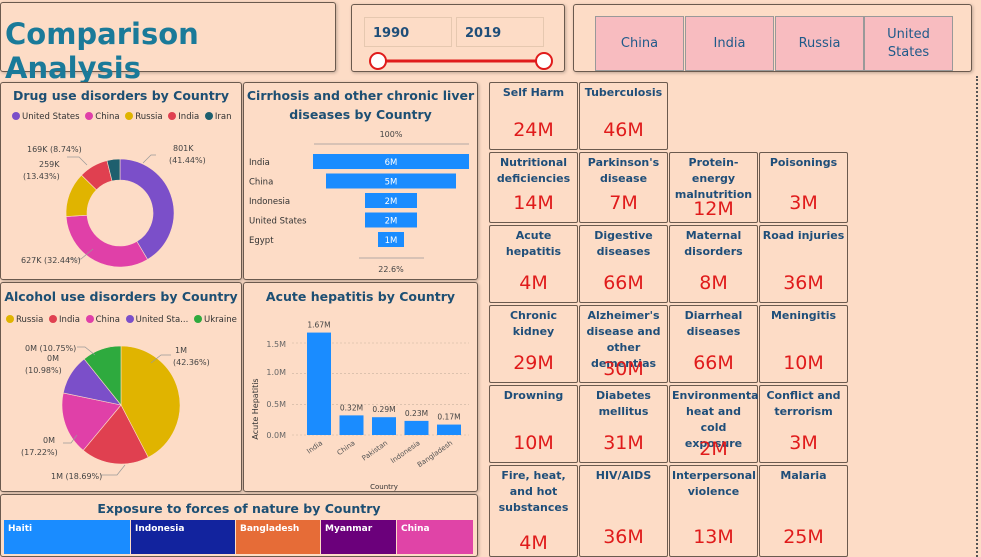 This screenshot has height=557, width=981. What do you see at coordinates (391, 200) in the screenshot?
I see `funnel-bar-indonesia` at bounding box center [391, 200].